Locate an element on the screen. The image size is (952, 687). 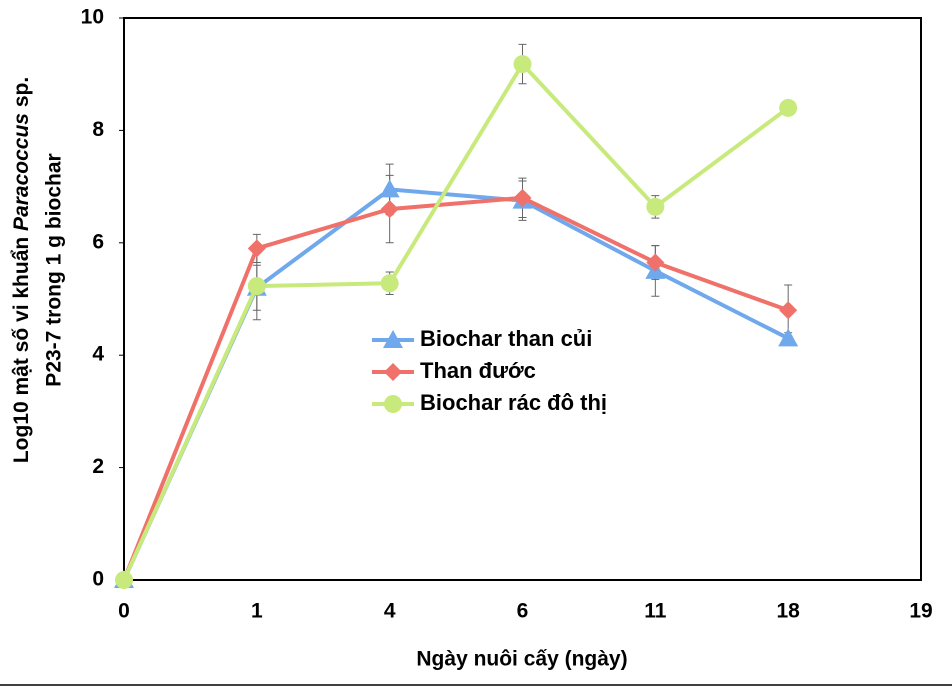
y-tick-label: 4 is located at coordinates (98, 354).